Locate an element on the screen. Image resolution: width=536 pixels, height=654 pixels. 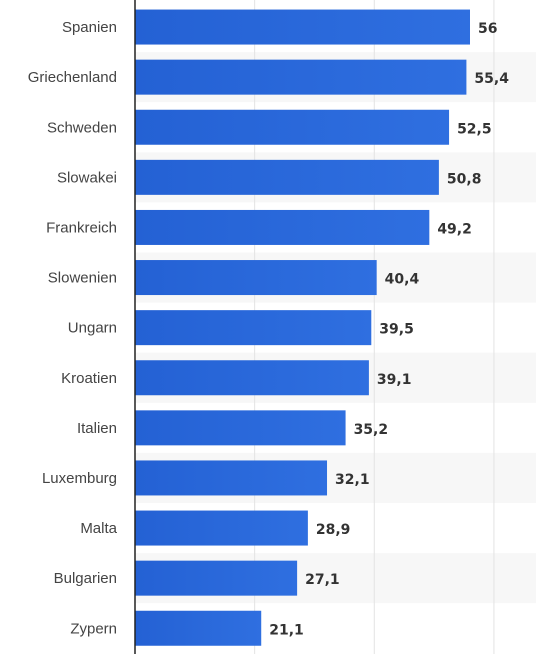
value-label: 40,4 is located at coordinates (402, 280).